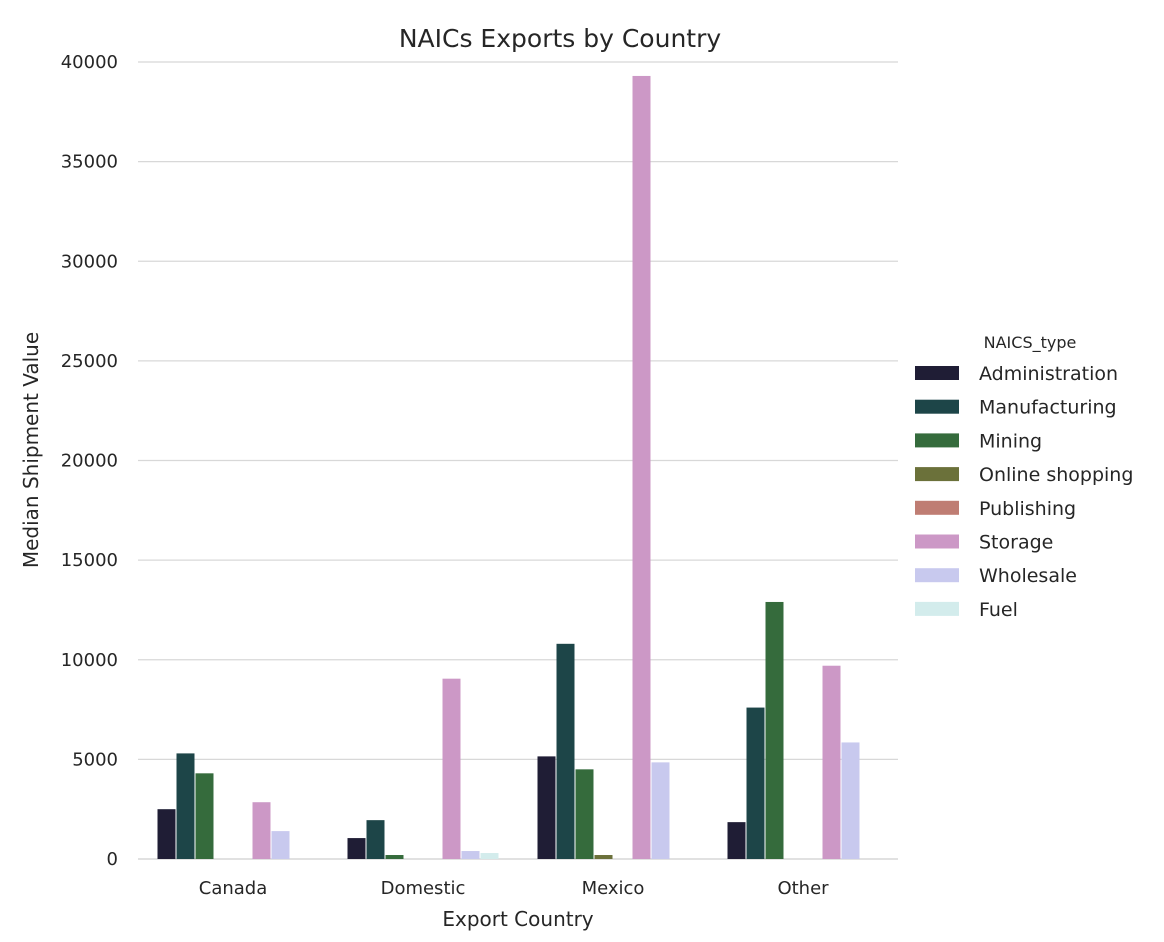  I want to click on legend-label: Publishing, so click(1027, 509).